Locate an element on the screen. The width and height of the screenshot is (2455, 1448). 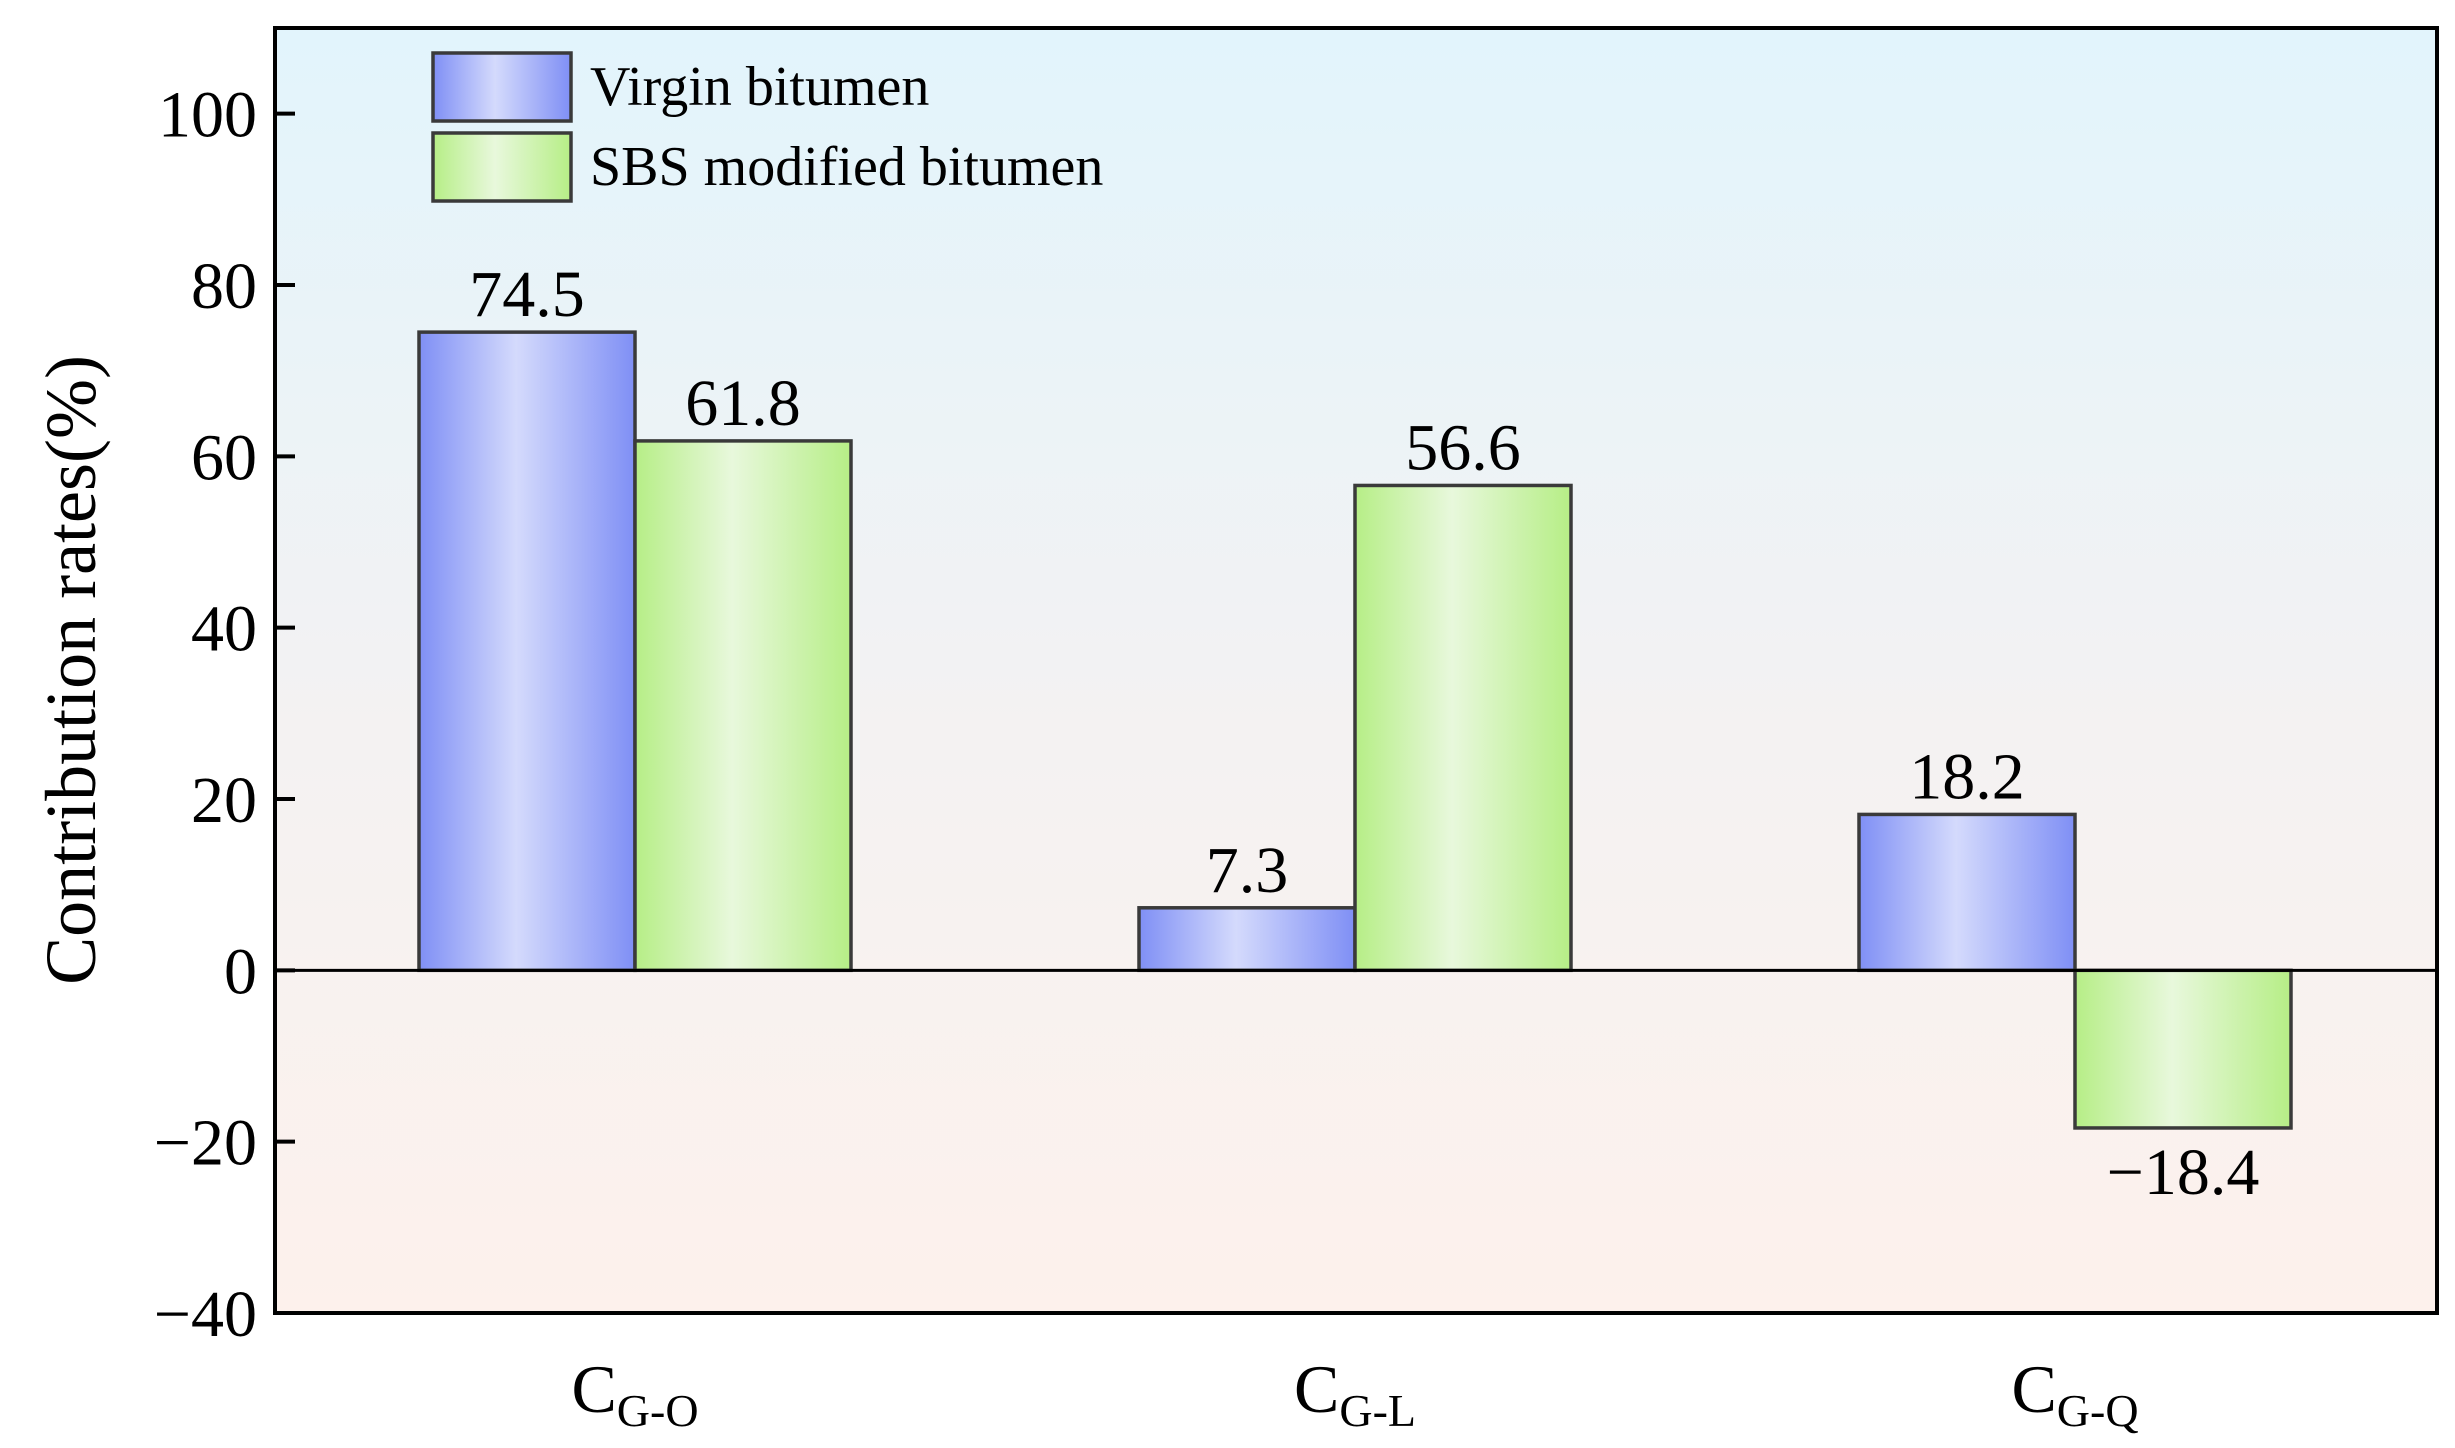
x-category-label: CG-Q is located at coordinates (2074, 1393).